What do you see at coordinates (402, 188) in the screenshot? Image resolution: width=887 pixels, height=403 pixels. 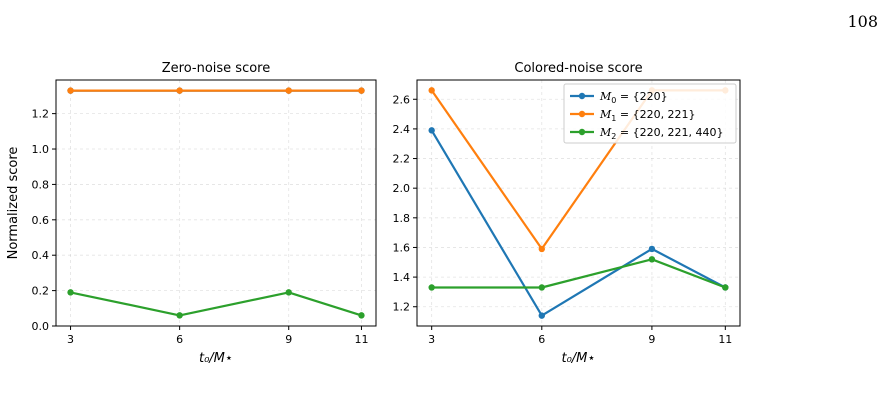 I see `y-tick-label: 2.0` at bounding box center [402, 188].